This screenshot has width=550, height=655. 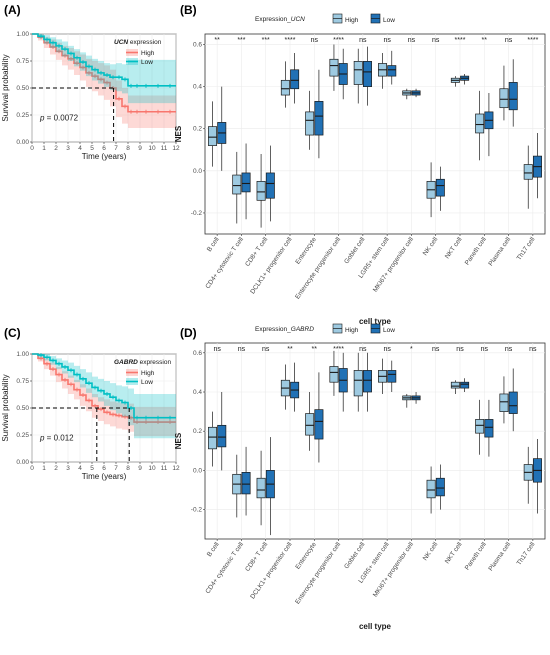 I want to click on x-tick-label: CD8+ T cell, so click(x=256, y=252).